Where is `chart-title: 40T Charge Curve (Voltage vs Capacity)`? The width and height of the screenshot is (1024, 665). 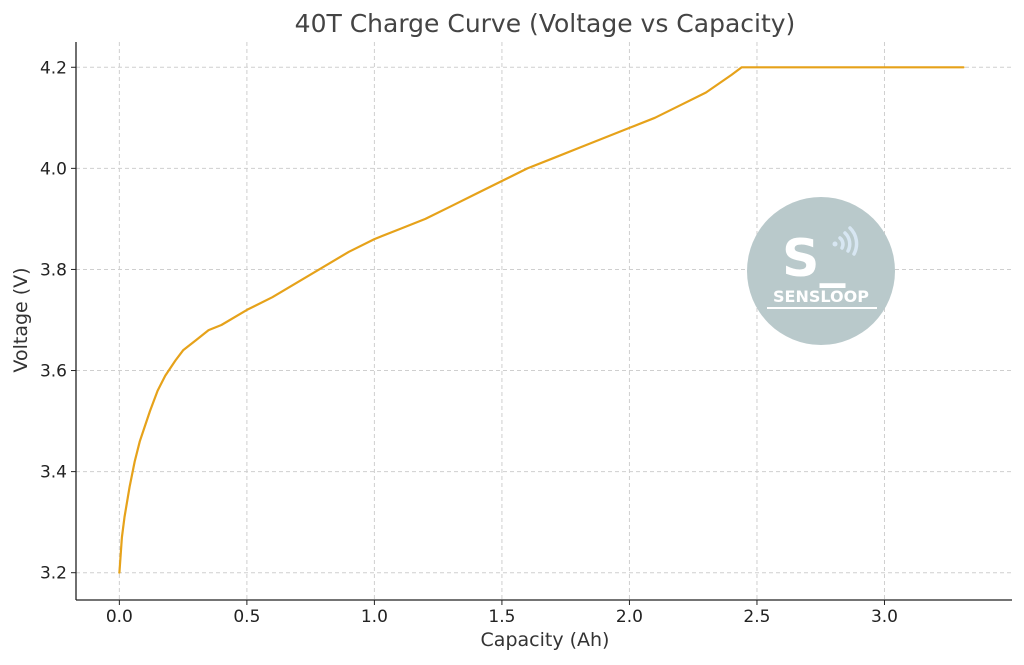
chart-title: 40T Charge Curve (Voltage vs Capacity) is located at coordinates (545, 23).